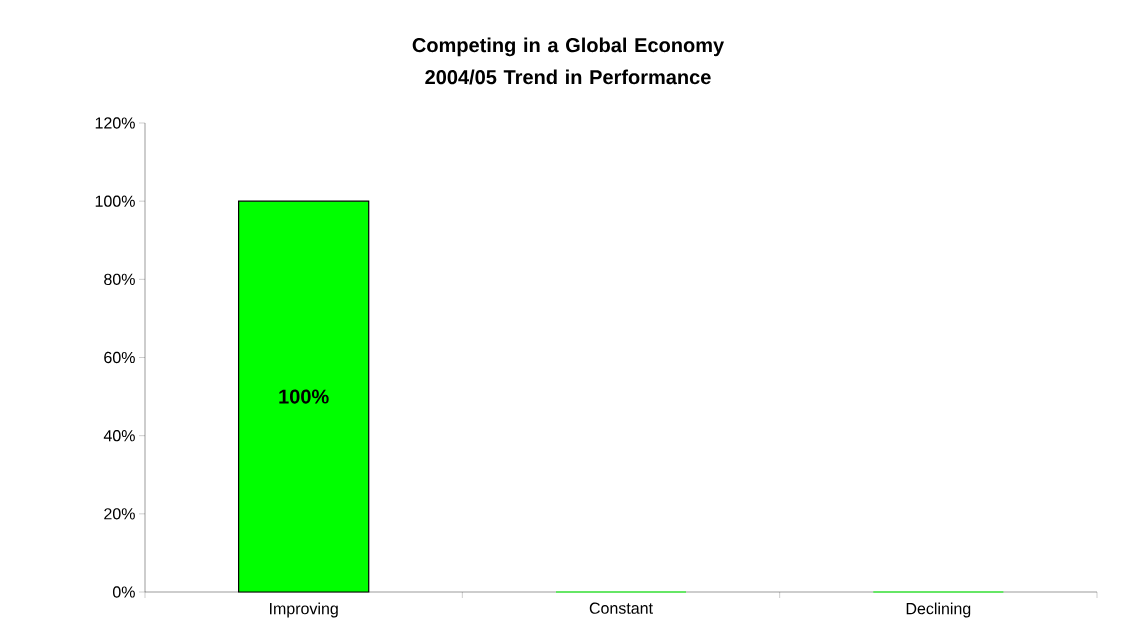 The width and height of the screenshot is (1136, 622). What do you see at coordinates (304, 396) in the screenshot?
I see `data-label: 100%` at bounding box center [304, 396].